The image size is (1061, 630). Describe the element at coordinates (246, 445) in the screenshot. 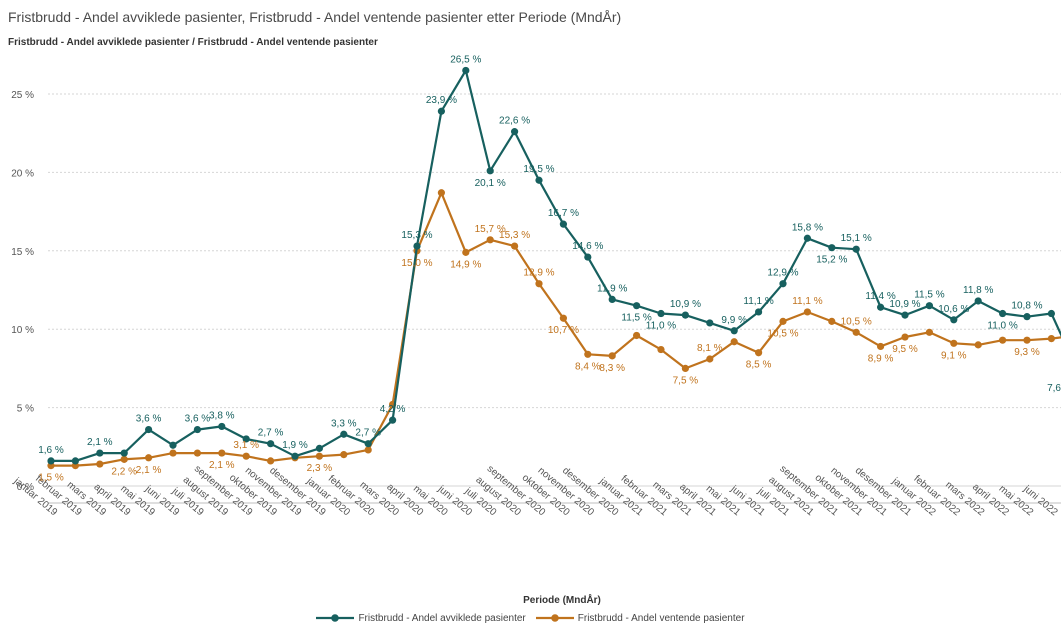

I see `data-label: 3,1 %` at that location.